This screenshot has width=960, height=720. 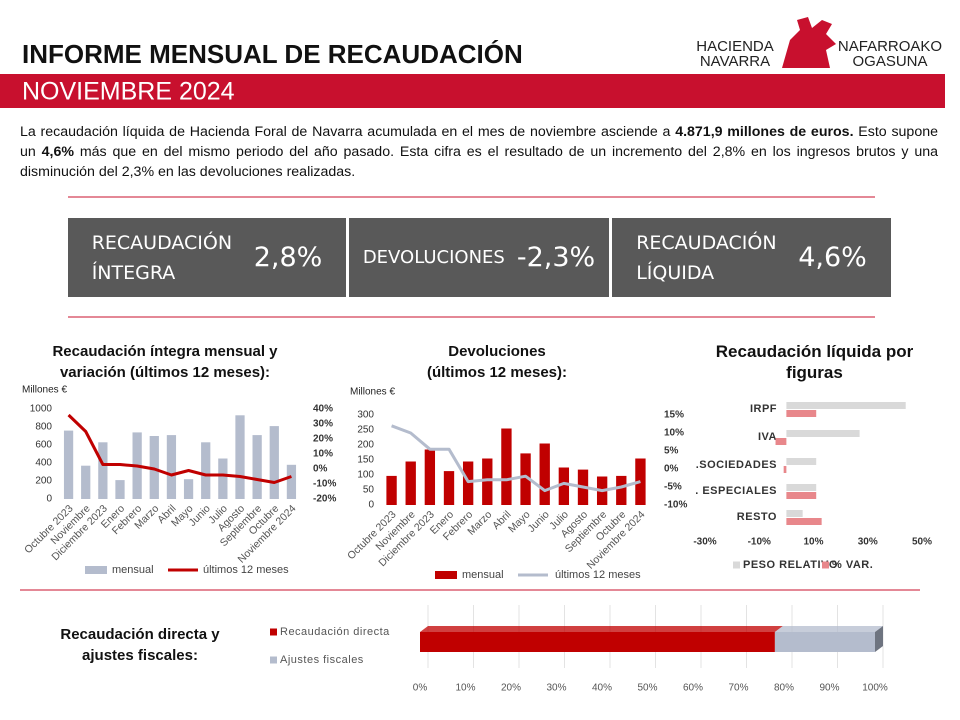 I want to click on logo-text: OGASUNA, so click(x=889, y=61).